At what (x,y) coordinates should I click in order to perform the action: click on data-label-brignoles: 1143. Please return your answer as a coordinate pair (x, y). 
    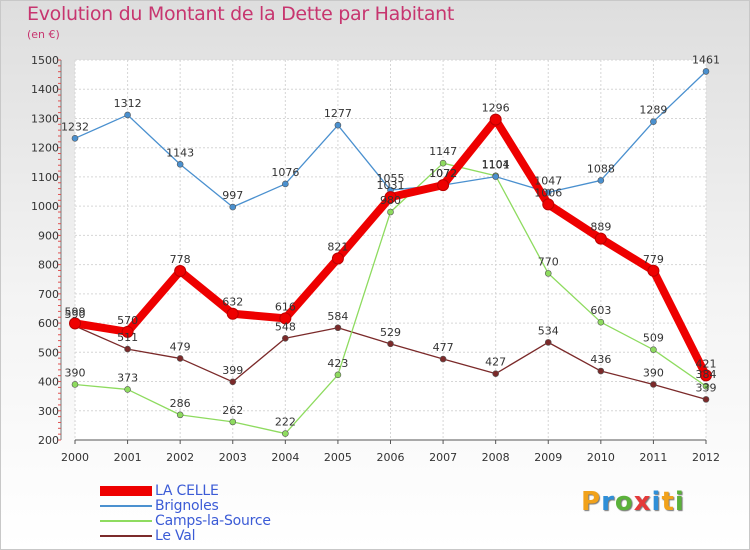
    Looking at the image, I should click on (180, 152).